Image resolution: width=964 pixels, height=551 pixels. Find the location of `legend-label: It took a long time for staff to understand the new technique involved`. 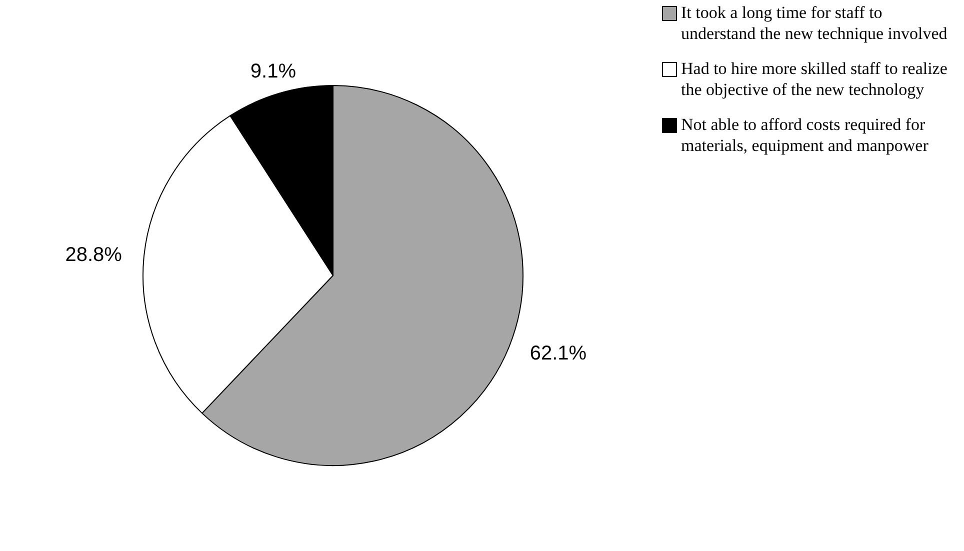

legend-label: It took a long time for staff to understand the new technique involved is located at coordinates (814, 23).